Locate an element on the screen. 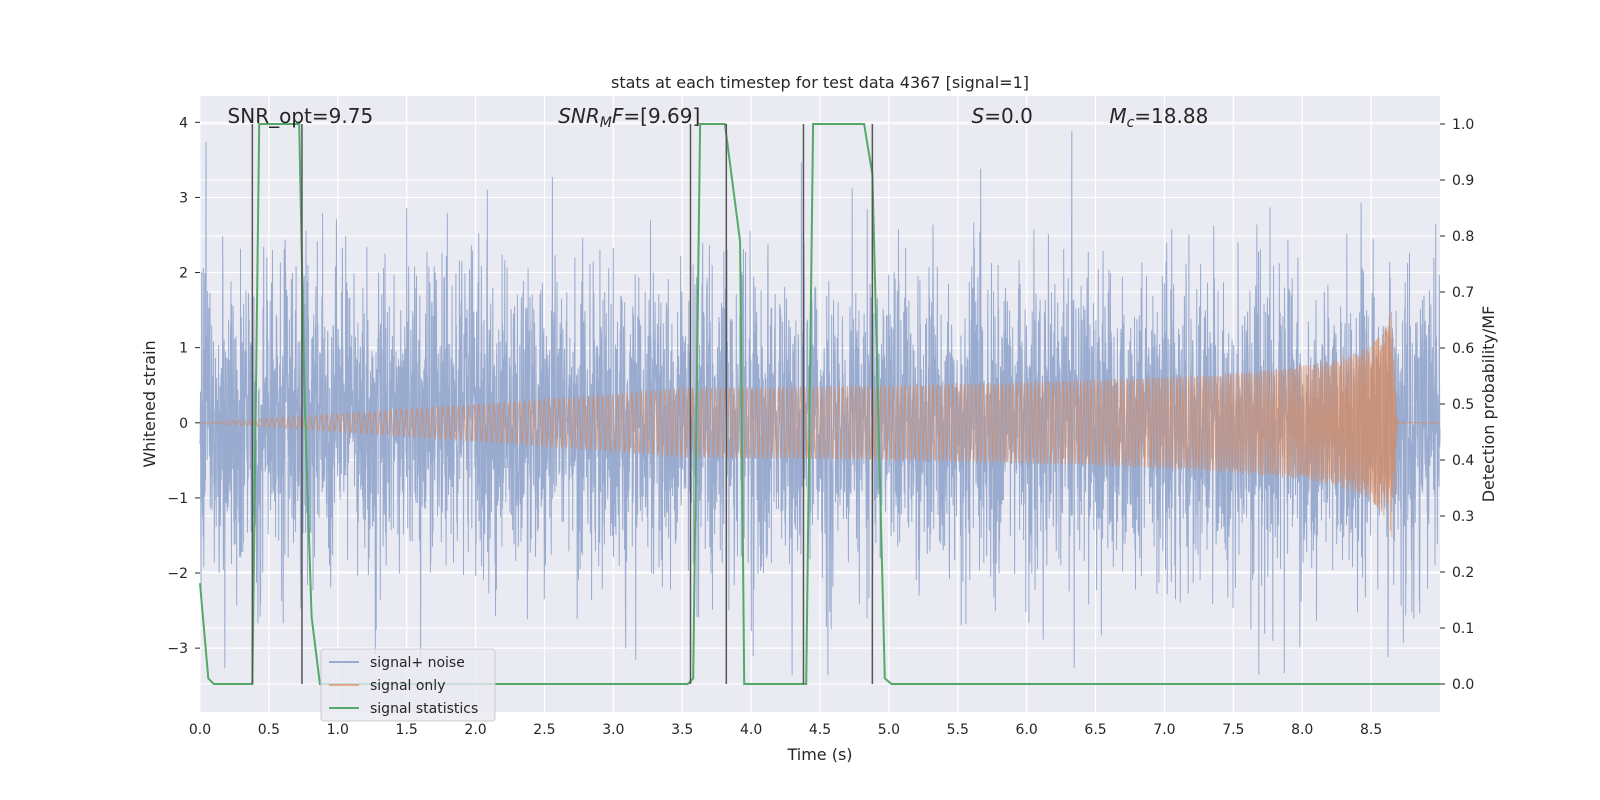  x-tick-label: 3.0 is located at coordinates (613, 730).